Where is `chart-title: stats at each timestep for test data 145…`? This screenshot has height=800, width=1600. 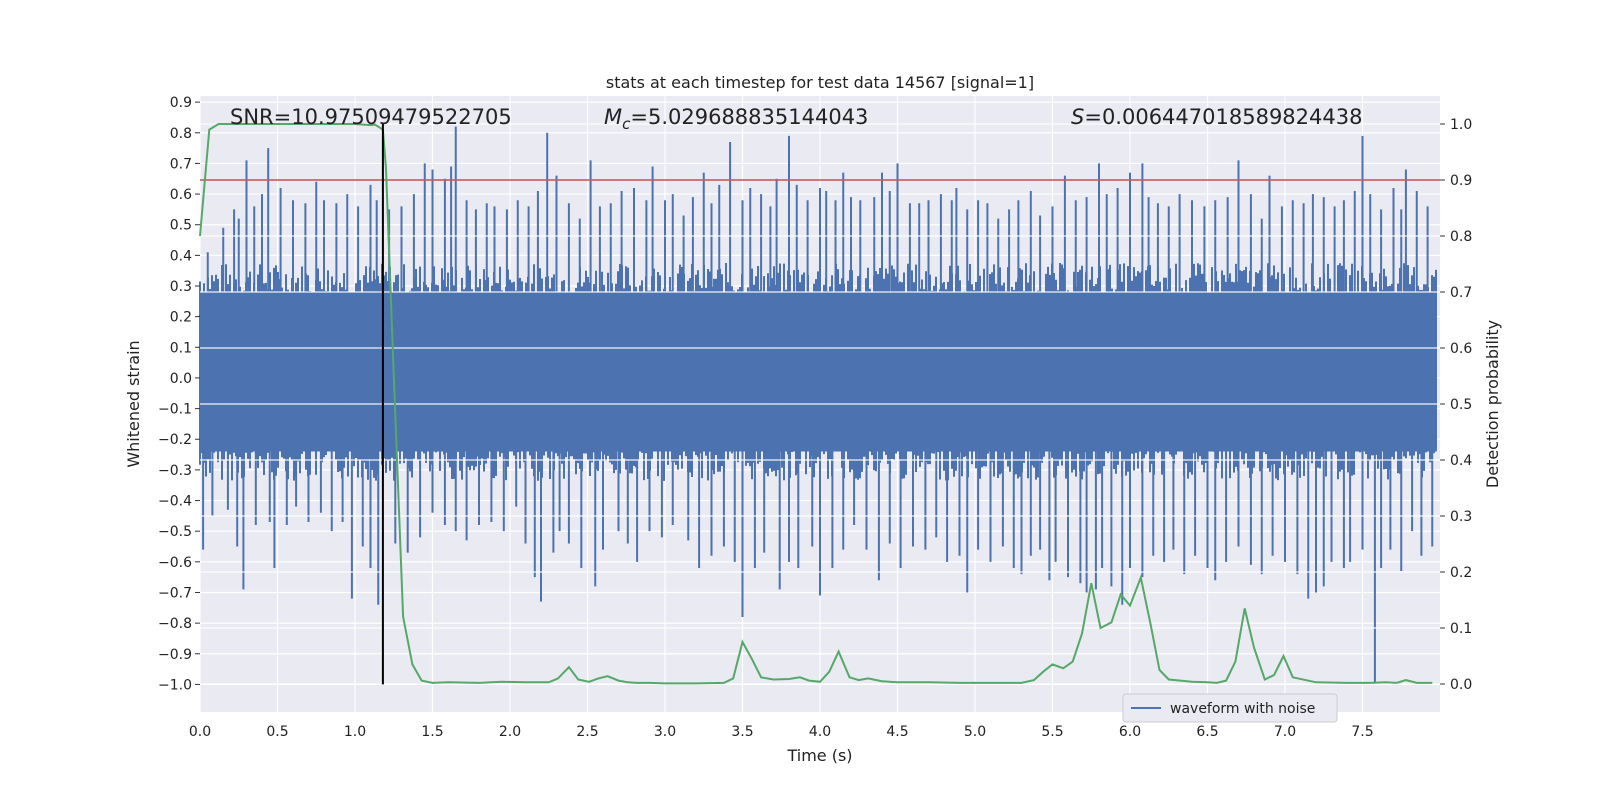
chart-title: stats at each timestep for test data 145… is located at coordinates (820, 82).